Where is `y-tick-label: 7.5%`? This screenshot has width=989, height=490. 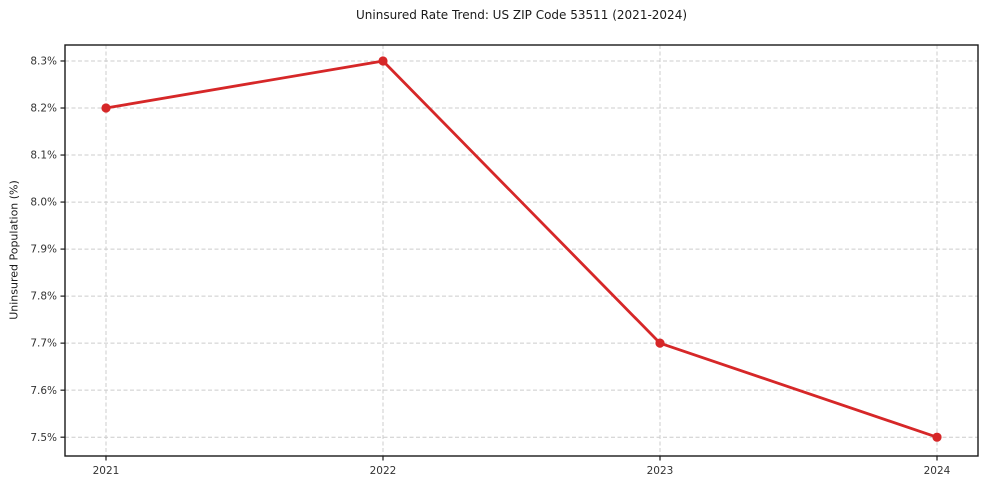 y-tick-label: 7.5% is located at coordinates (43, 438).